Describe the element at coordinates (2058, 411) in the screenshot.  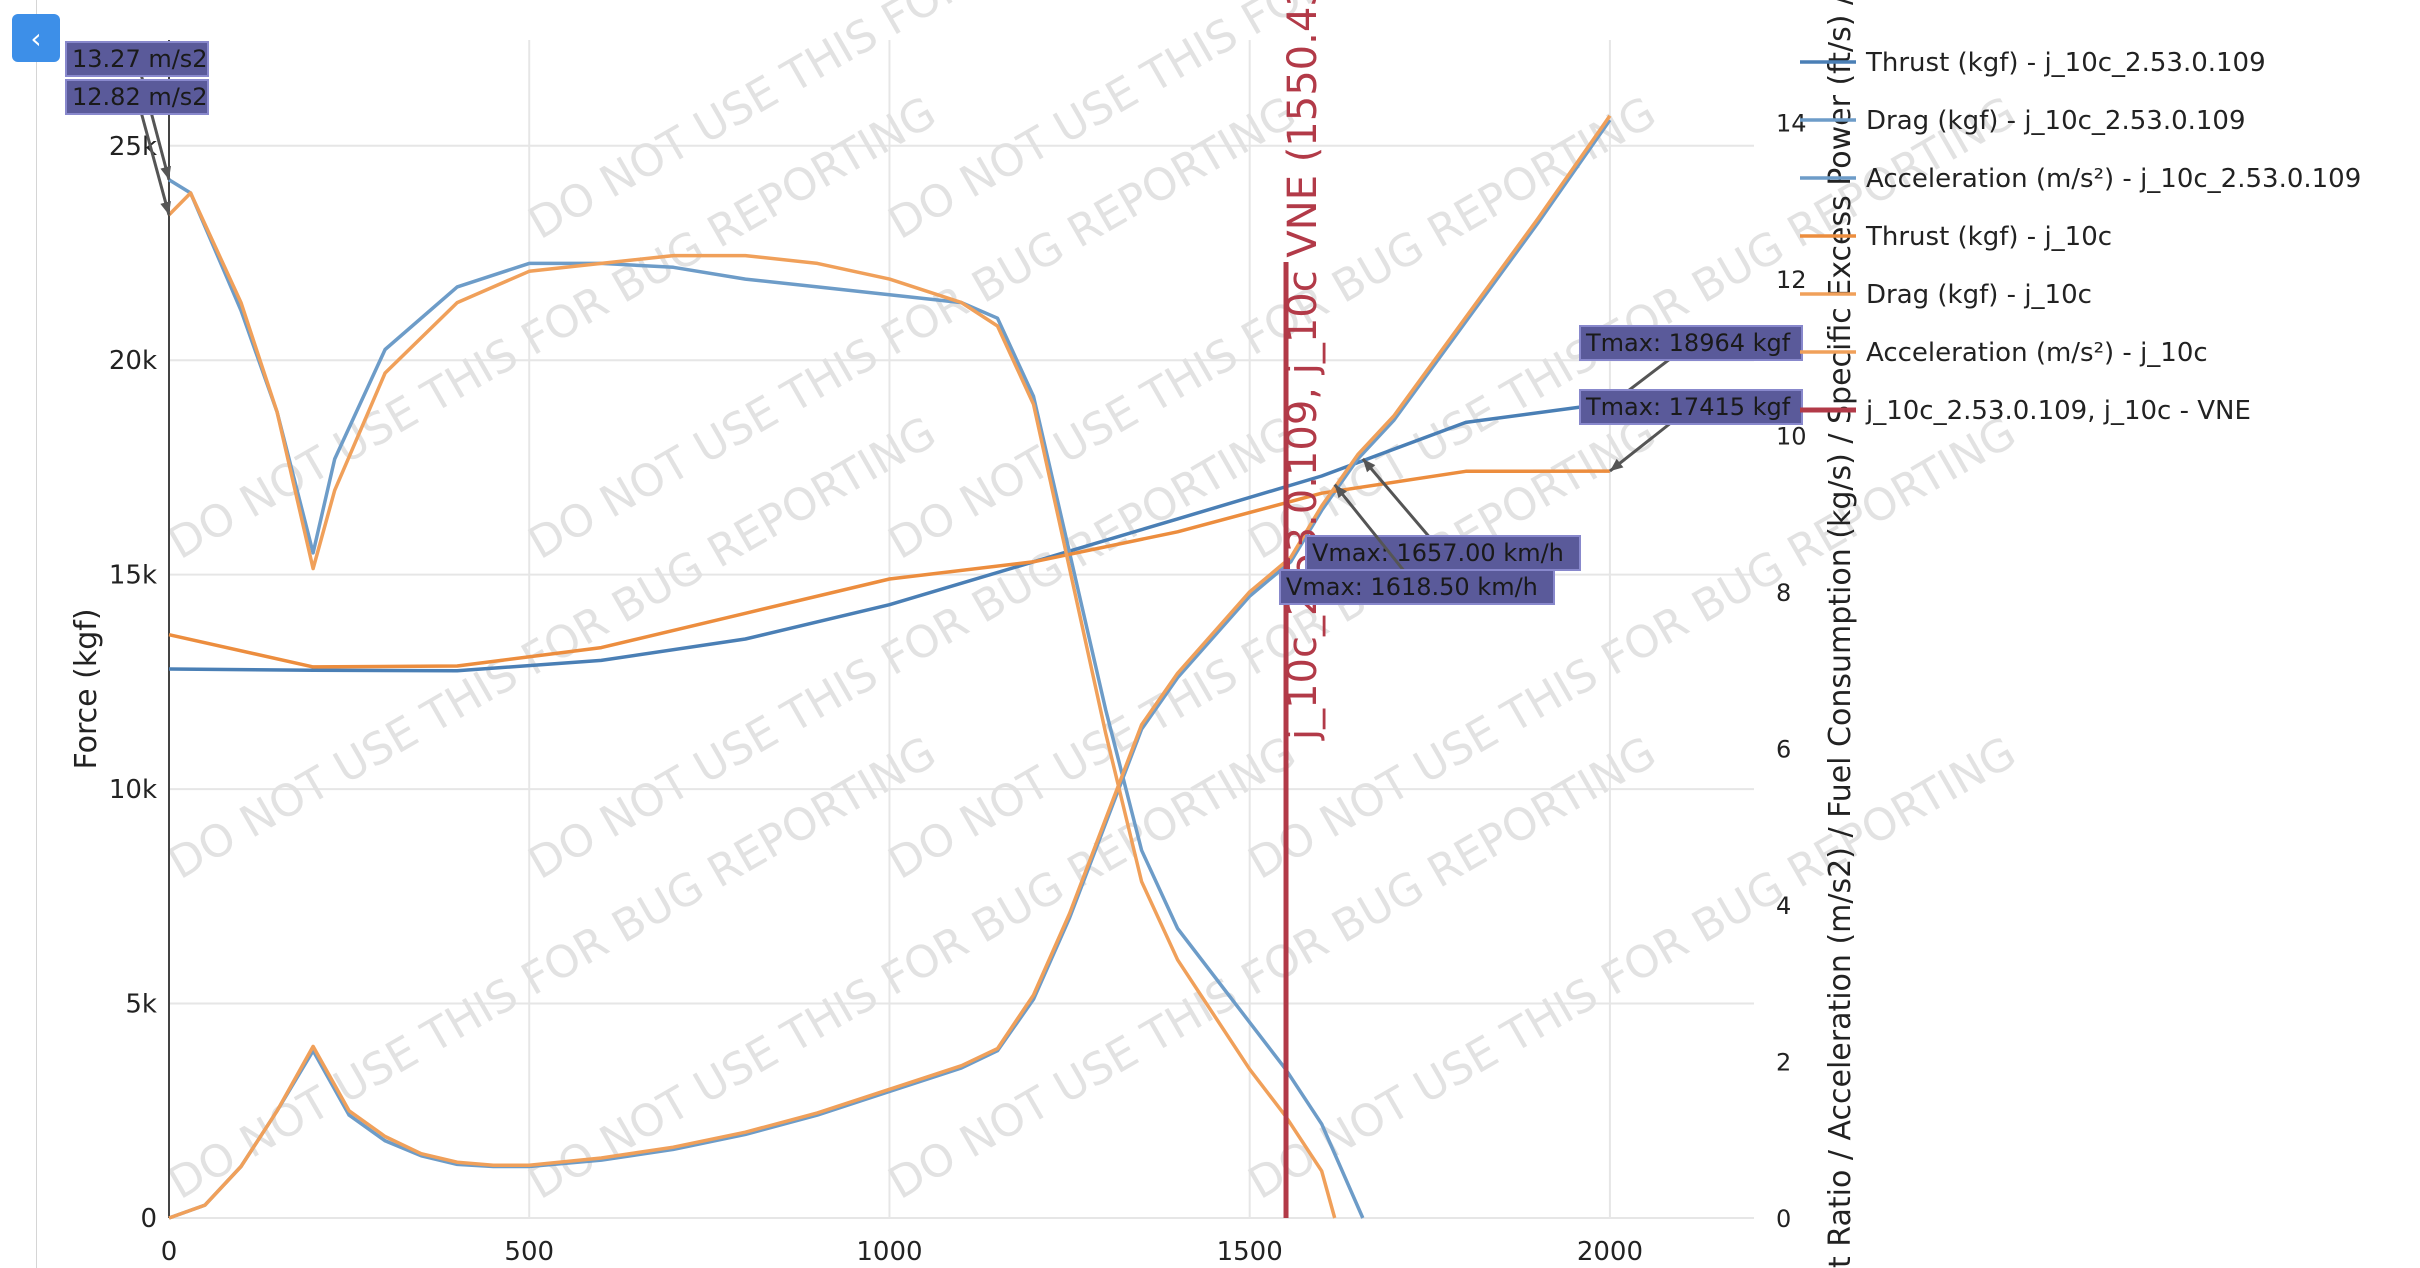
I see `legend-label: j_10c_2.53.0.109, j_10c - VNE` at that location.